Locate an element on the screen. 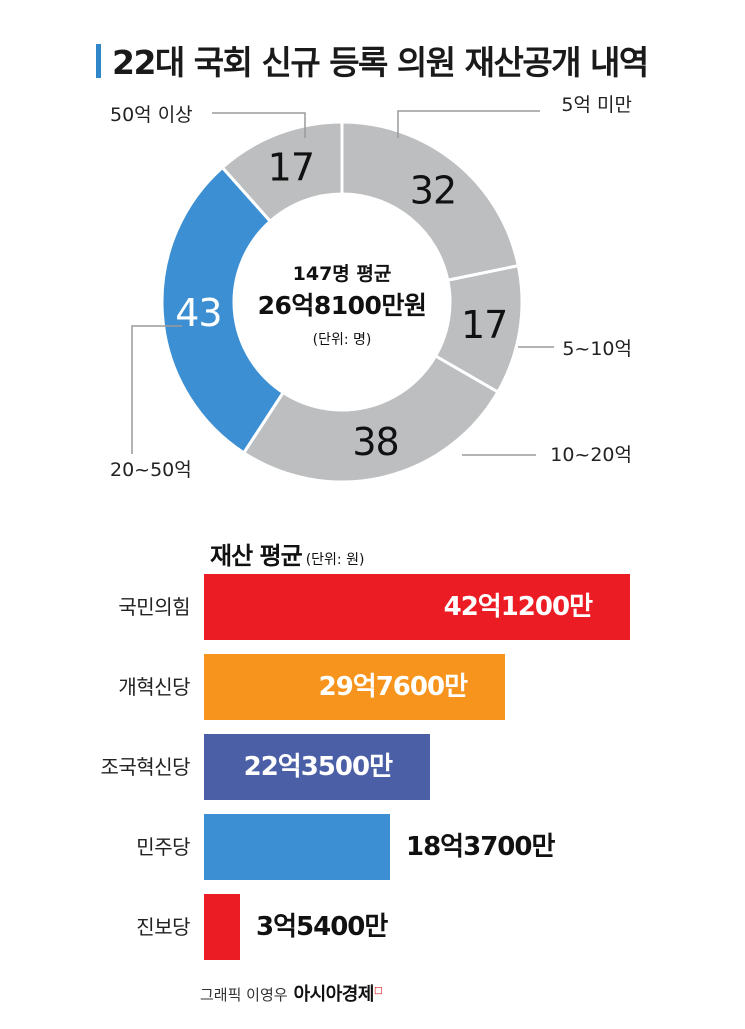  donut-category-label: 5~10억 is located at coordinates (597, 349).